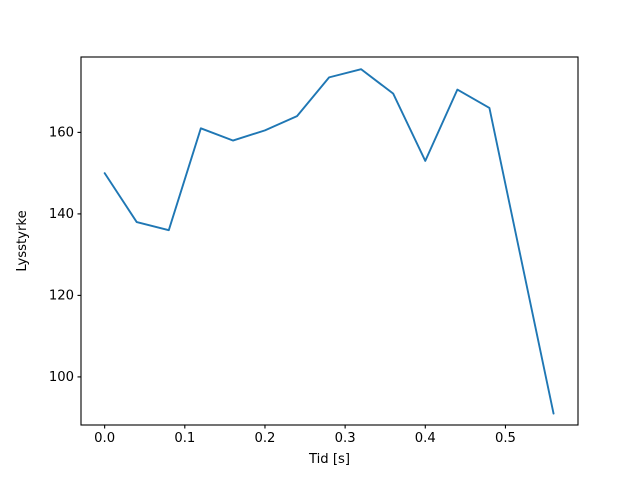 Image resolution: width=640 pixels, height=480 pixels. What do you see at coordinates (184, 438) in the screenshot?
I see `x-tick-label: 0.1` at bounding box center [184, 438].